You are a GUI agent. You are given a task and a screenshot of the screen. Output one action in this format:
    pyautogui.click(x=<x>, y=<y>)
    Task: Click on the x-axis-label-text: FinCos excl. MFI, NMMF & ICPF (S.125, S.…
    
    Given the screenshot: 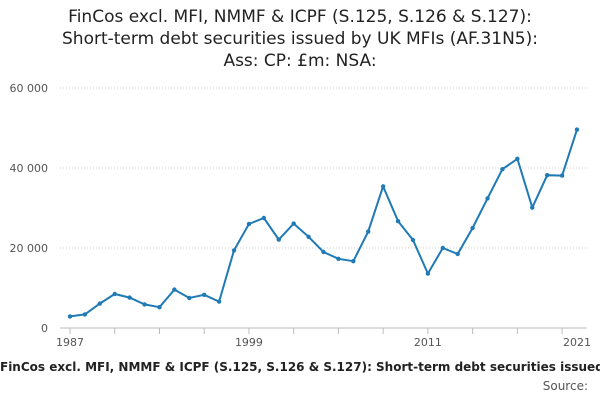 What is the action you would take?
    pyautogui.click(x=300, y=367)
    